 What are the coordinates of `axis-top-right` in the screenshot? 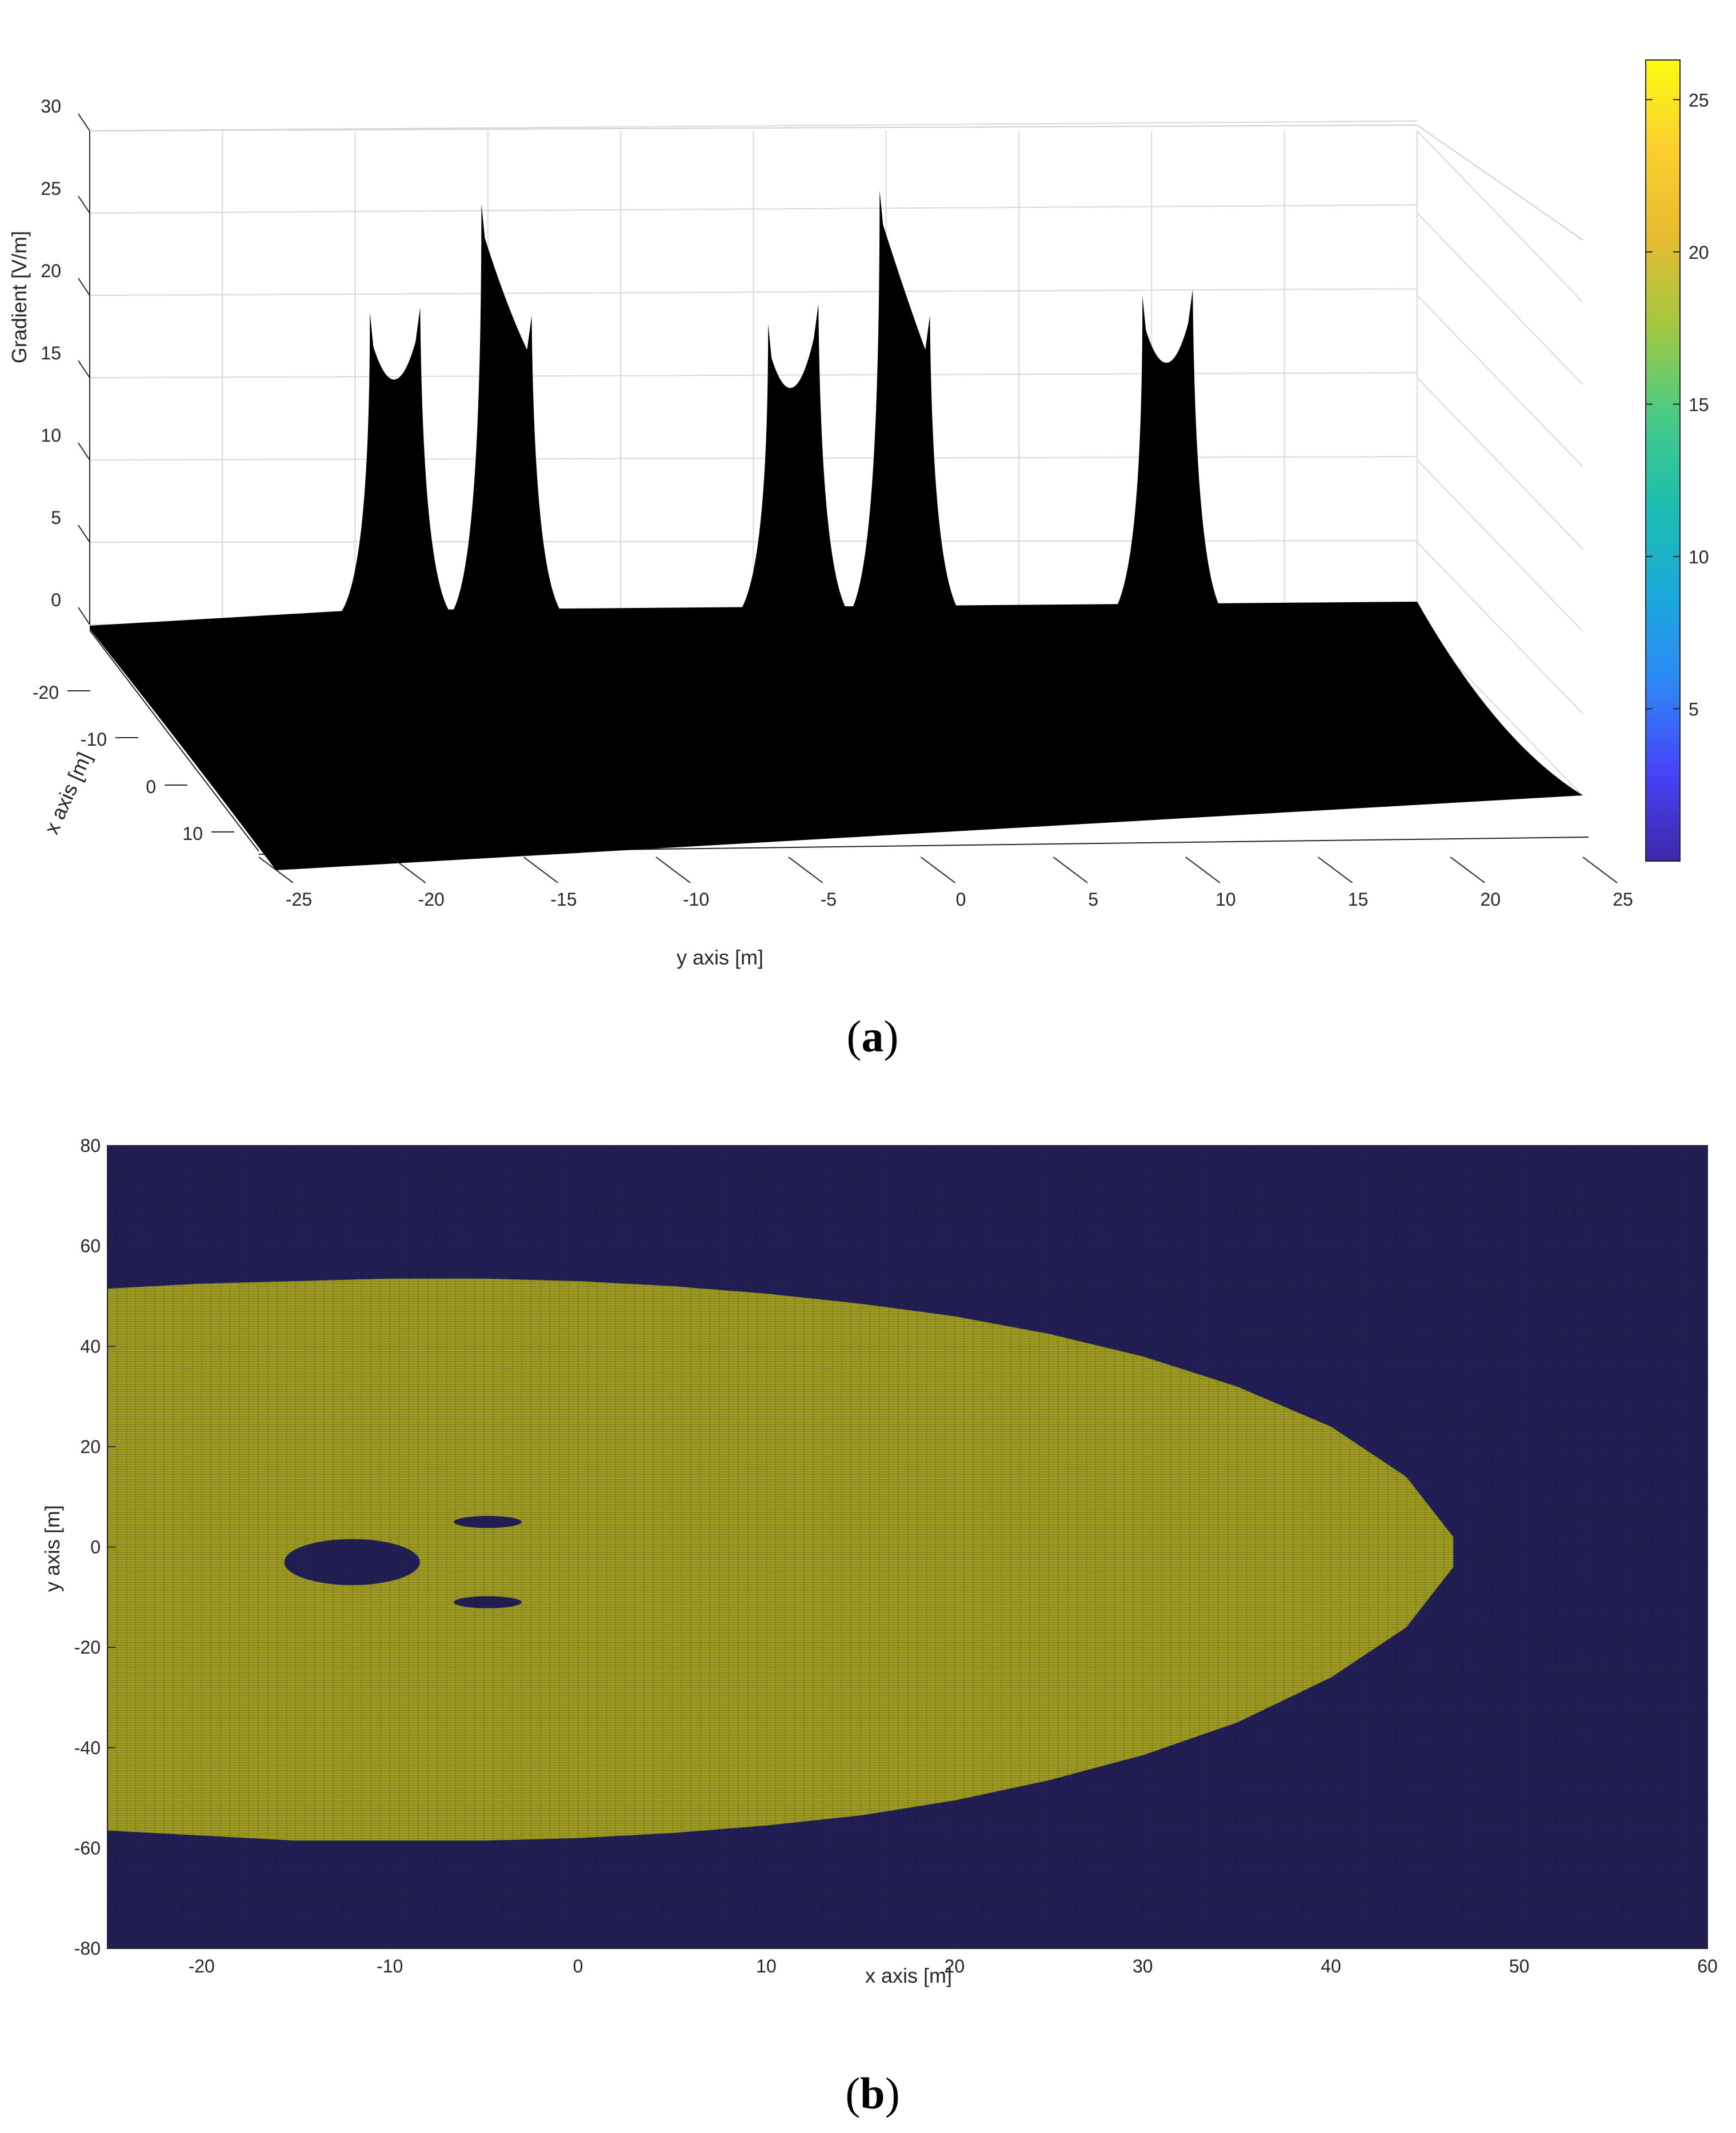 It's located at (1500, 183).